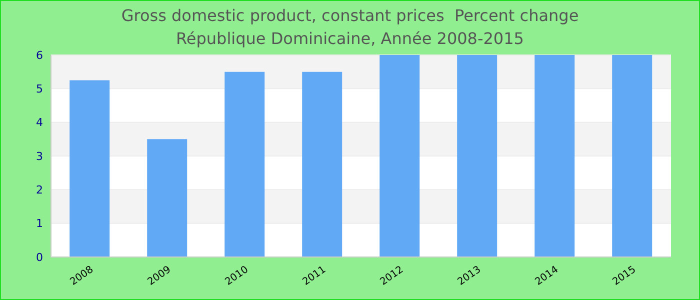 The image size is (700, 300). What do you see at coordinates (350, 39) in the screenshot?
I see `chart-subtitle: République Dominicaine, Année 2008-2015` at bounding box center [350, 39].